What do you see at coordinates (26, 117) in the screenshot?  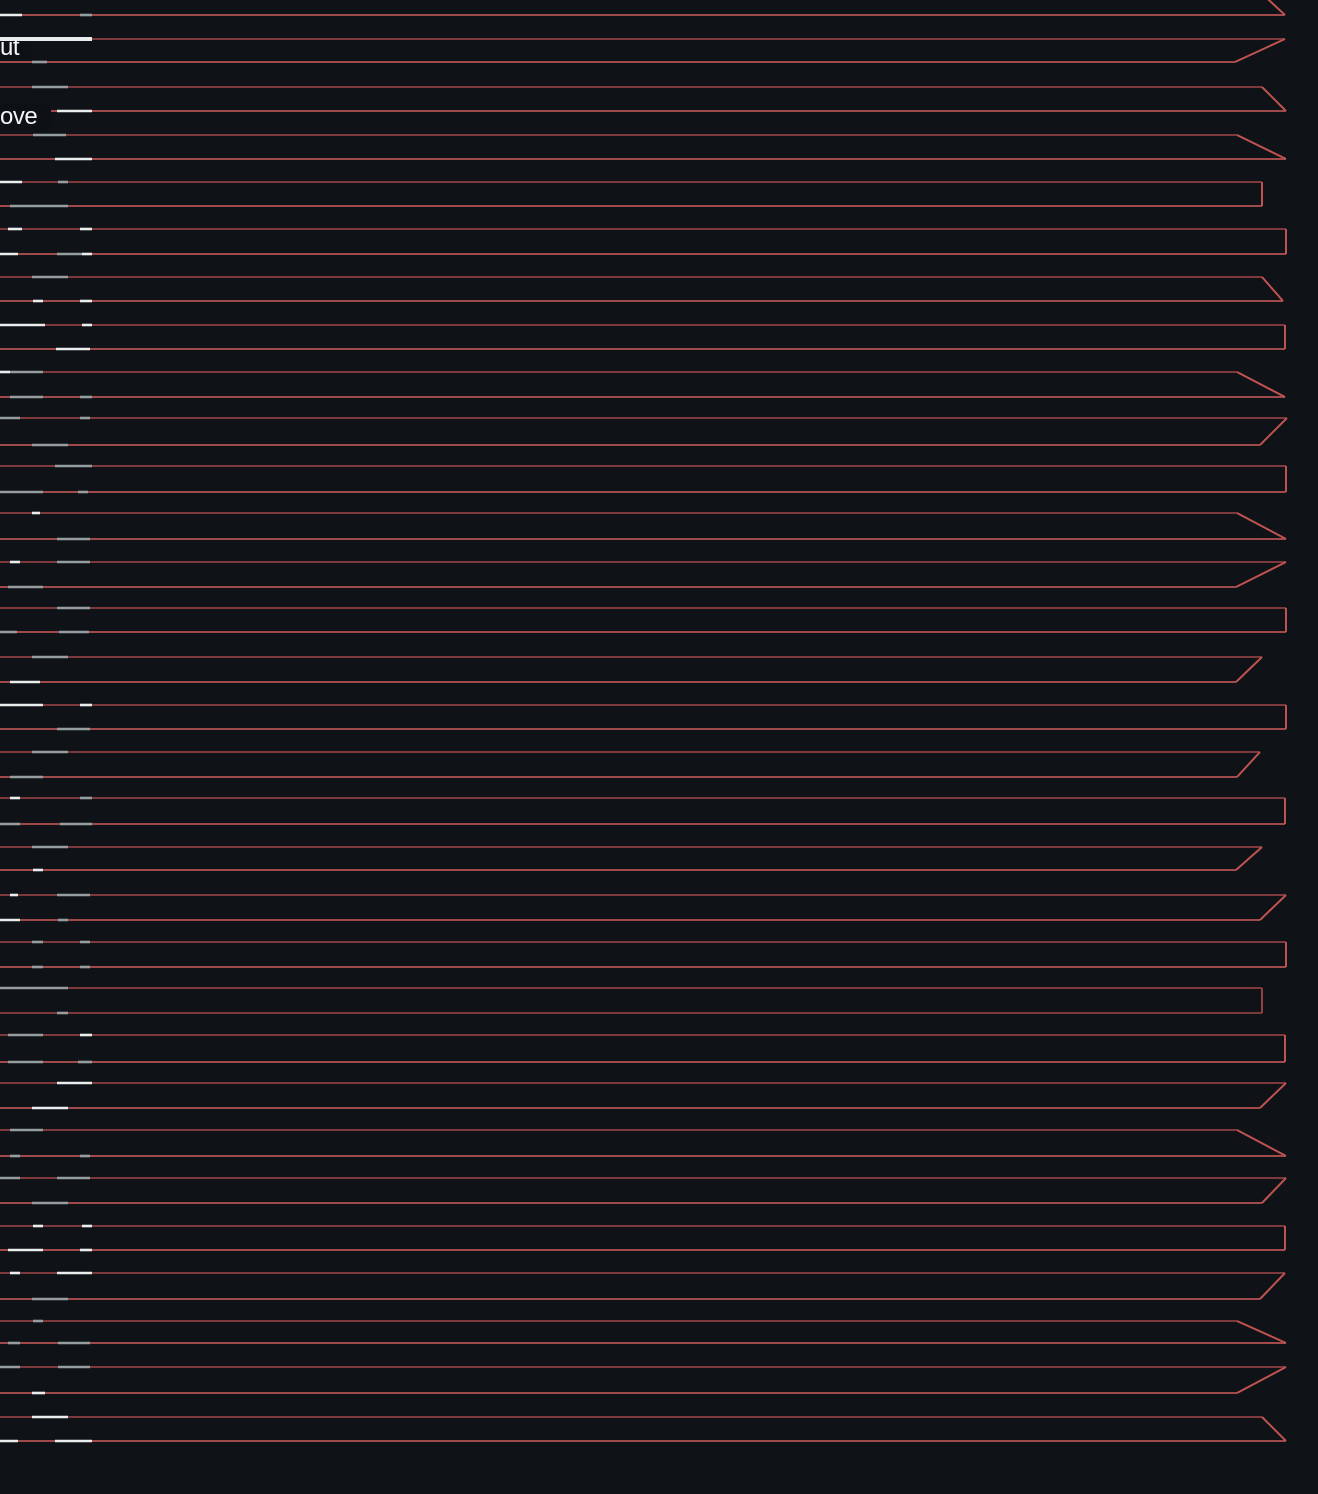 I see `truncated-label-ove: ove` at bounding box center [26, 117].